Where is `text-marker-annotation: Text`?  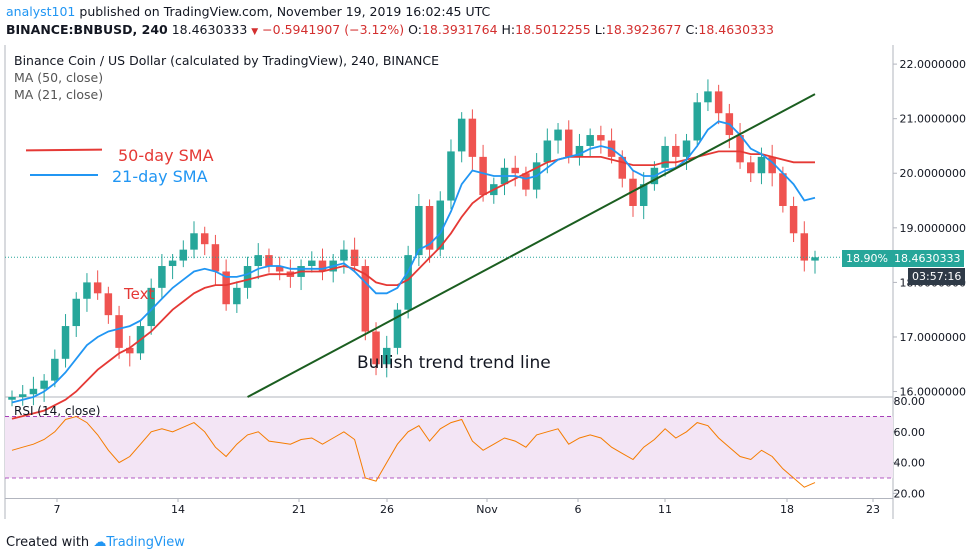 text-marker-annotation: Text is located at coordinates (139, 294).